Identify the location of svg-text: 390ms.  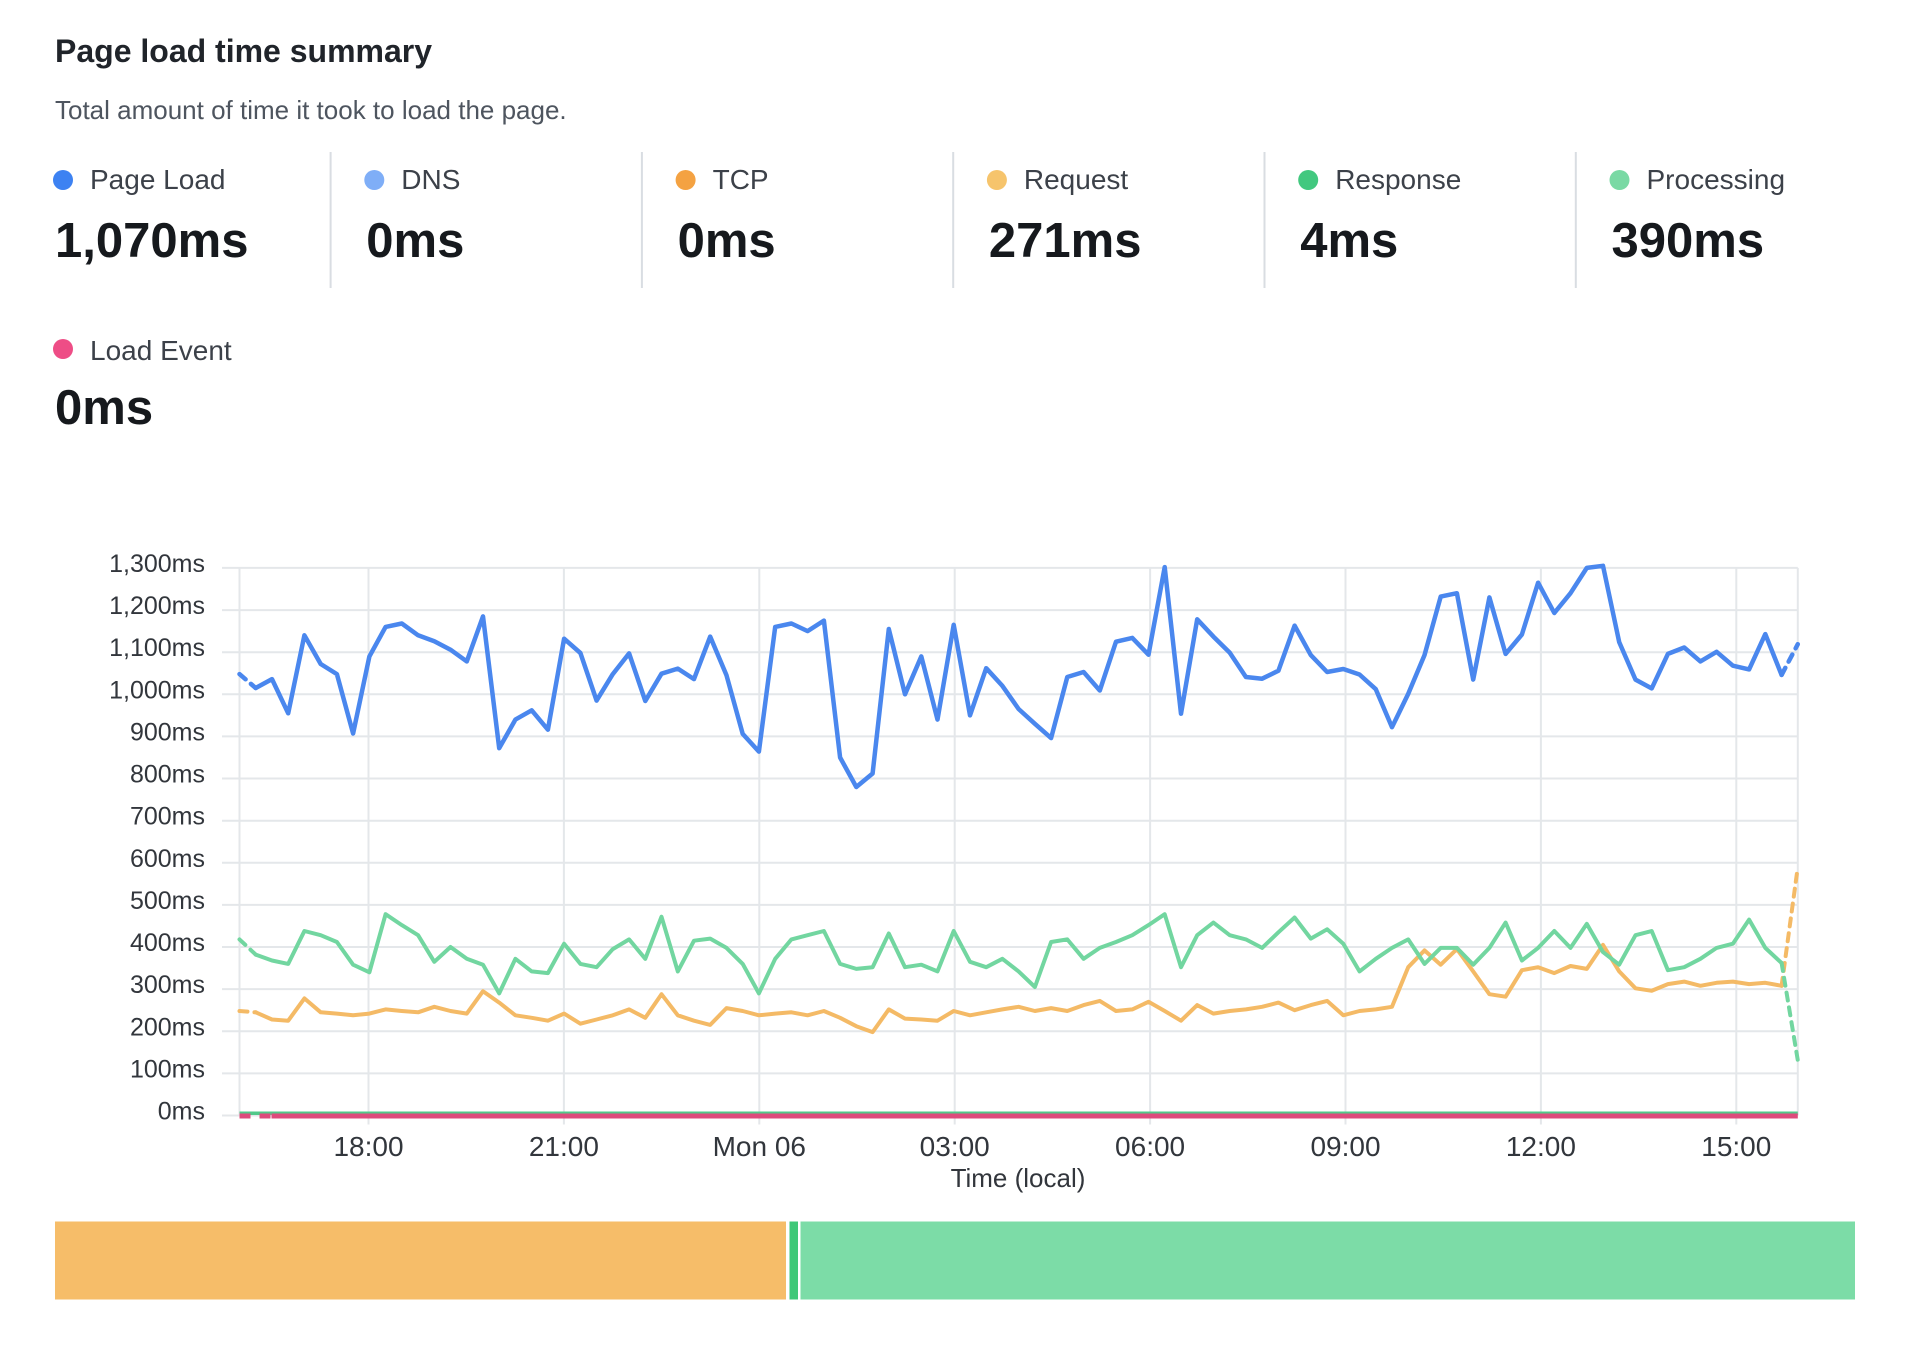
(1688, 241).